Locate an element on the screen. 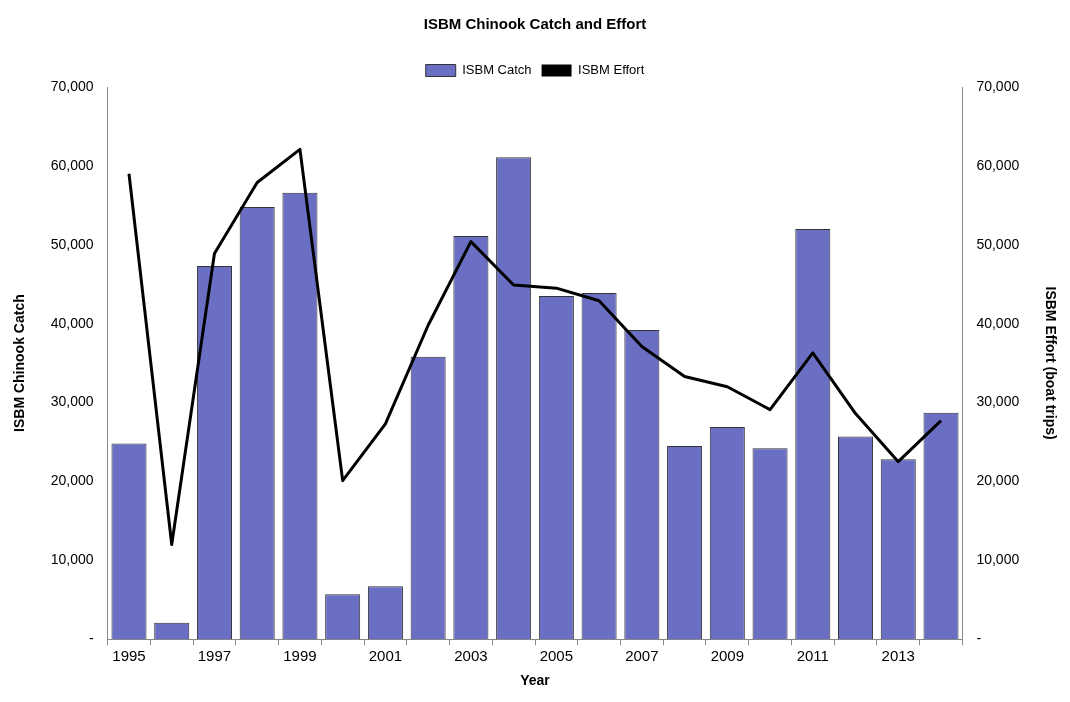 The height and width of the screenshot is (702, 1070). x-tick-label: 2013 is located at coordinates (898, 656).